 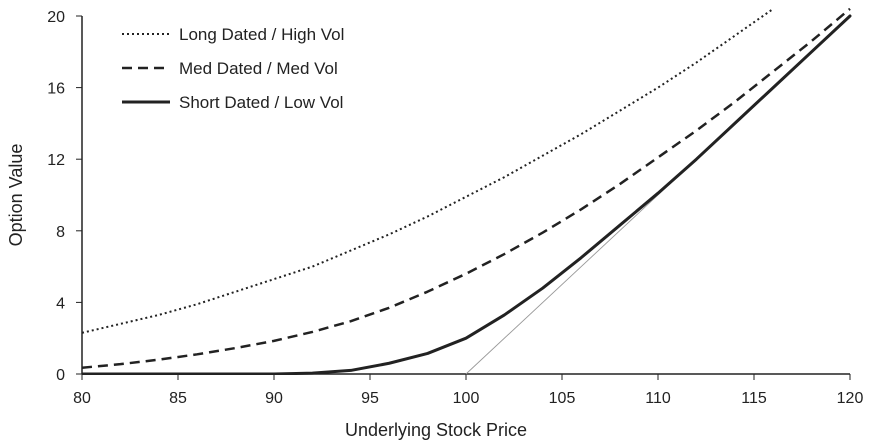 I want to click on x-ticks: 80 85 90 95 100 105 110 115 120, so click(x=468, y=390).